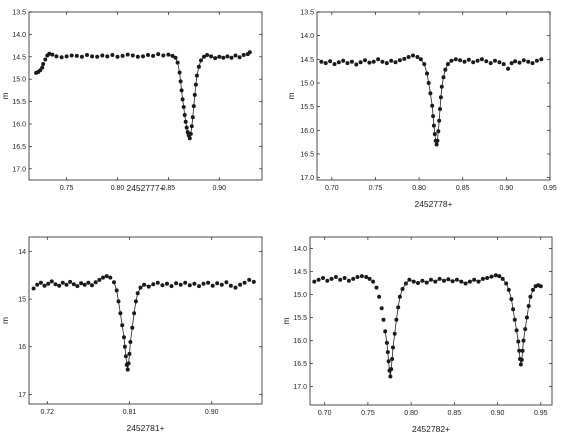  Describe the element at coordinates (19, 35) in the screenshot. I see `y-tick-label: 14.0` at that location.